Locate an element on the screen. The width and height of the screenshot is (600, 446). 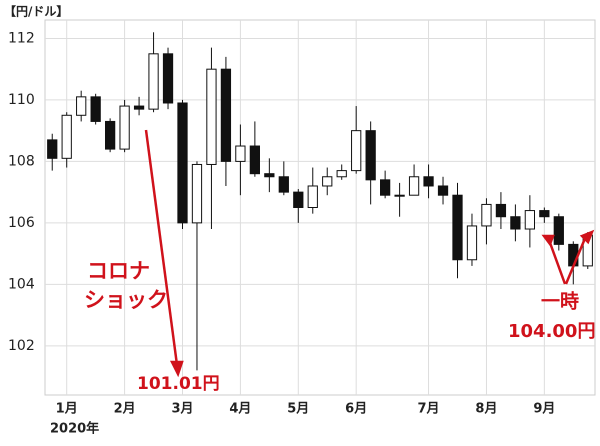
x-tick-label: 6月 is located at coordinates (356, 409).